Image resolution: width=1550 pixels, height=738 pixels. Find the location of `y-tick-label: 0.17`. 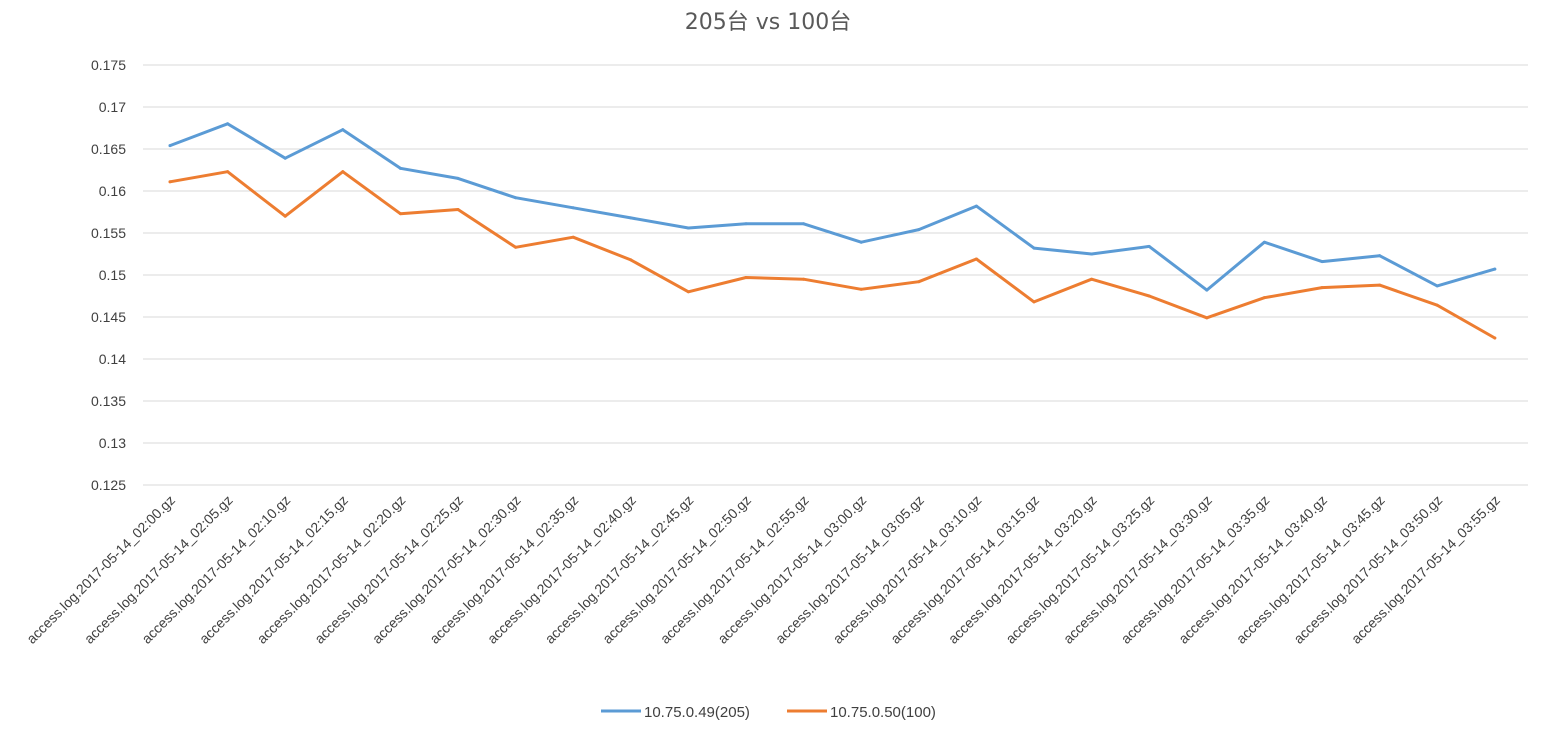

y-tick-label: 0.17 is located at coordinates (112, 107).